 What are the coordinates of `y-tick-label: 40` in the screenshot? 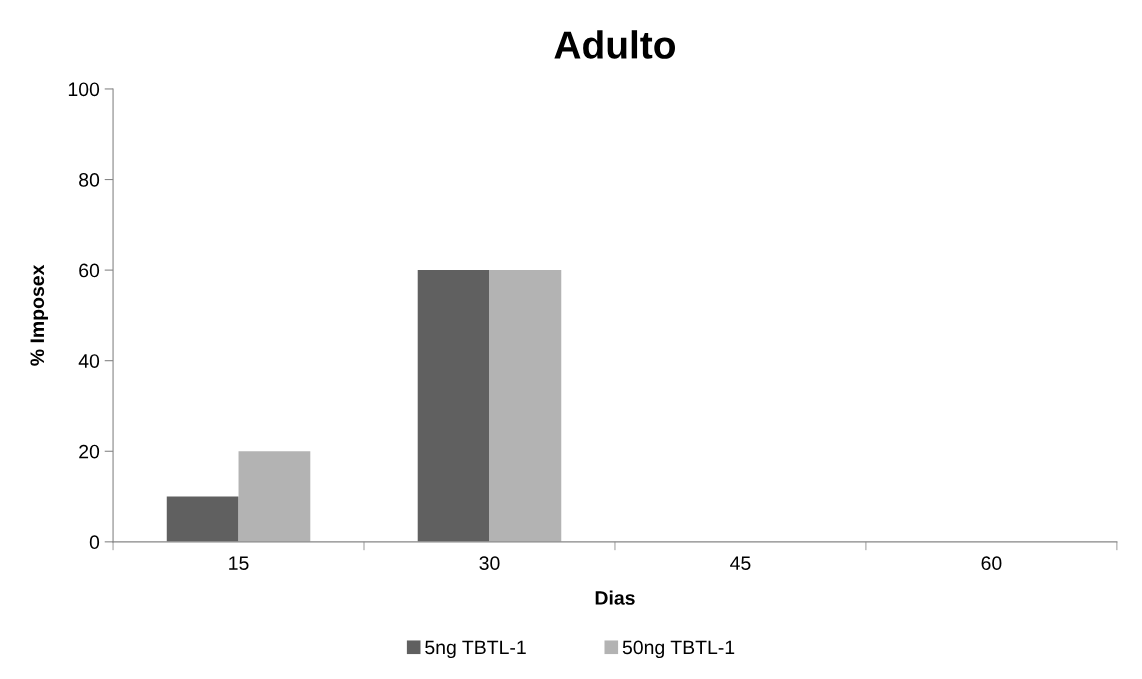 It's located at (89, 361).